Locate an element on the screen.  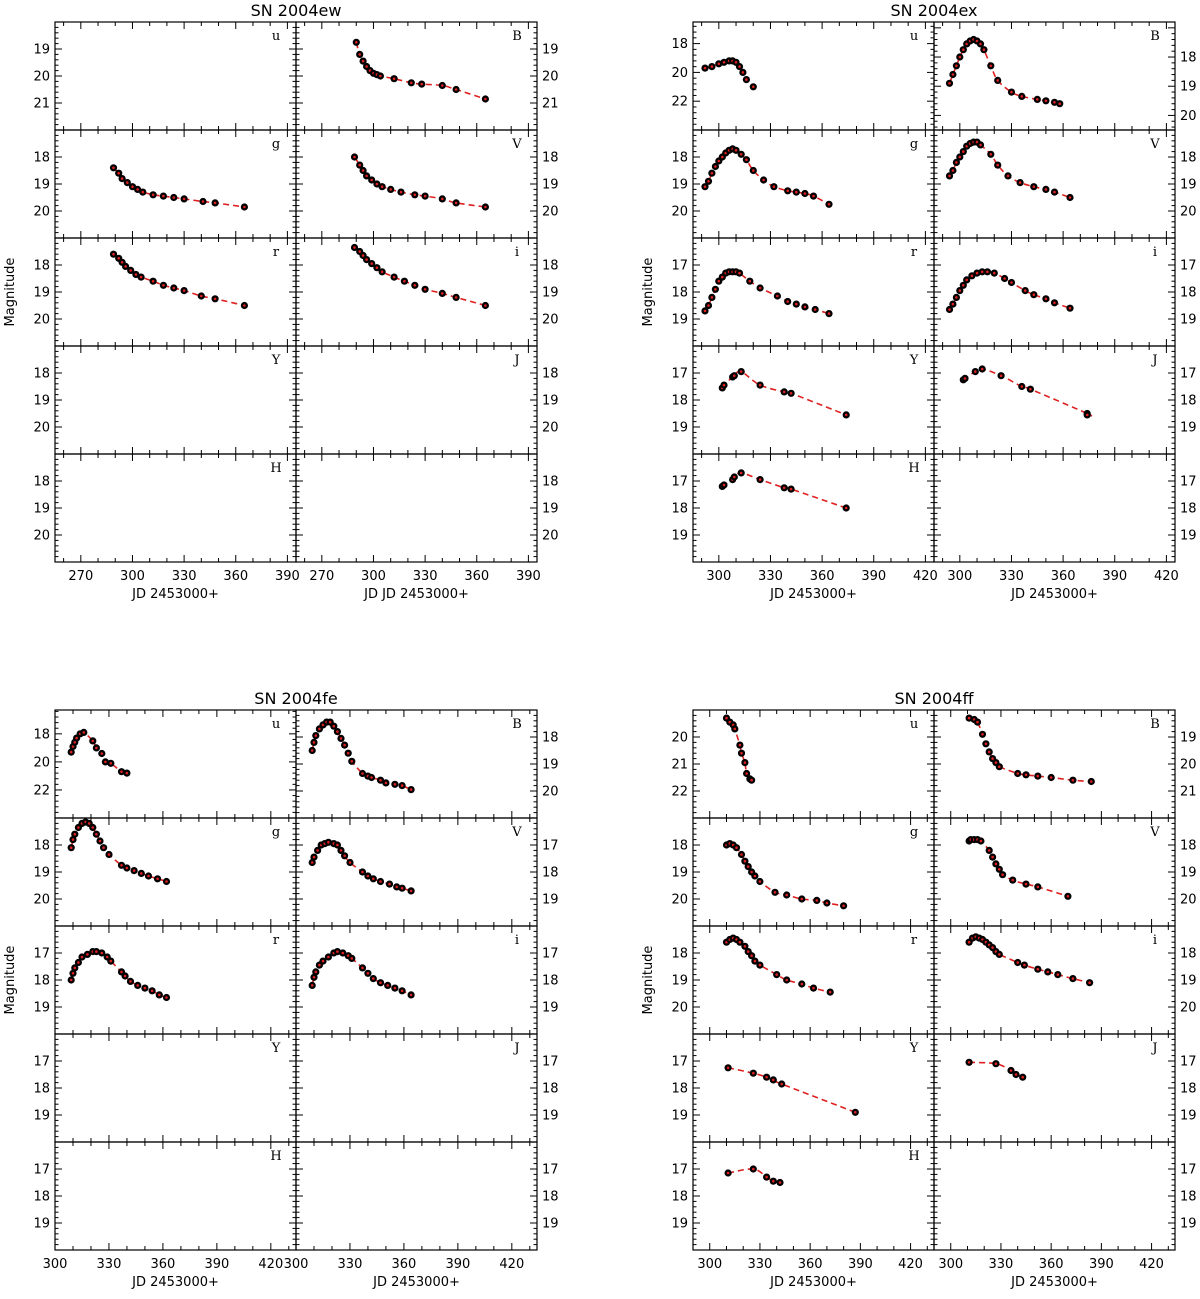
x-axis-label: JD 2453000+ is located at coordinates (813, 594).